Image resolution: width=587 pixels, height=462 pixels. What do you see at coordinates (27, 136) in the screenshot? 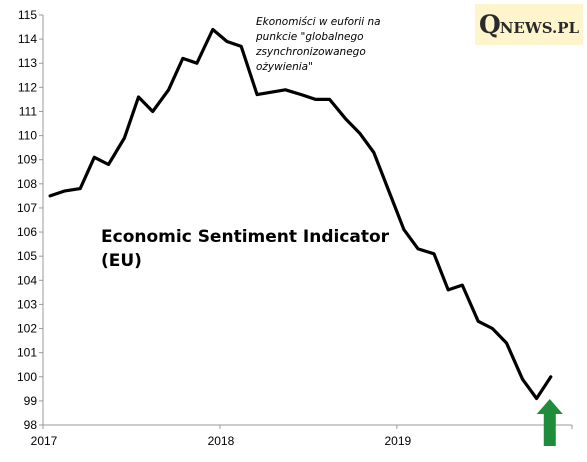
I see `y-tick-label: 110` at bounding box center [27, 136].